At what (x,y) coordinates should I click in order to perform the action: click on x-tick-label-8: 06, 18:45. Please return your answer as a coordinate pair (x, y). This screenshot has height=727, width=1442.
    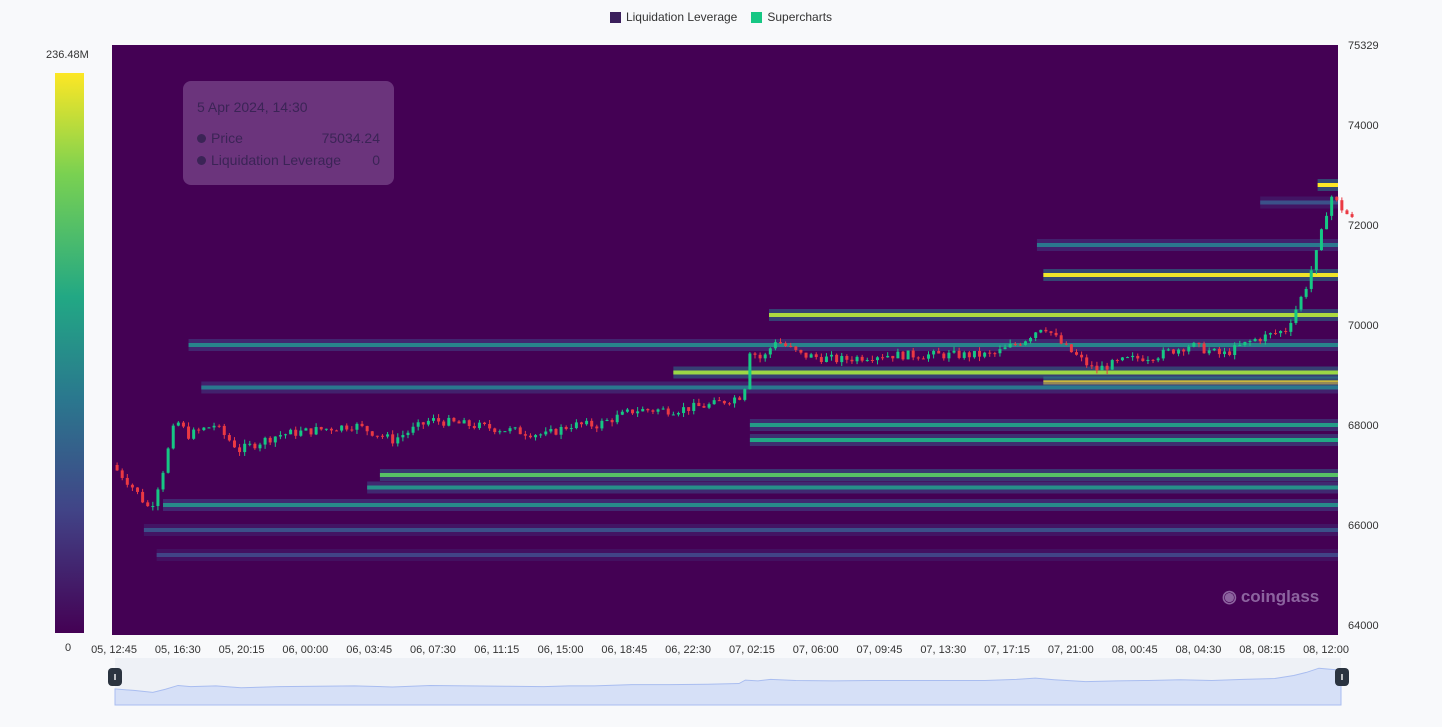
    Looking at the image, I should click on (624, 650).